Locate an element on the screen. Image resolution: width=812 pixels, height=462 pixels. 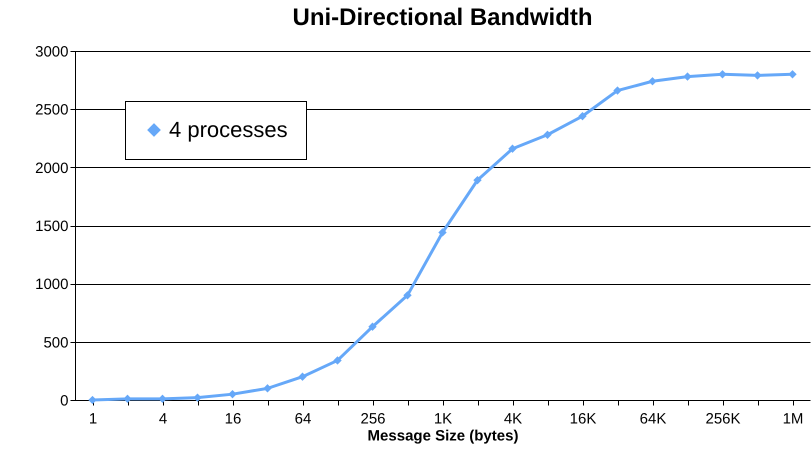
x-tick-label: 1M is located at coordinates (793, 419).